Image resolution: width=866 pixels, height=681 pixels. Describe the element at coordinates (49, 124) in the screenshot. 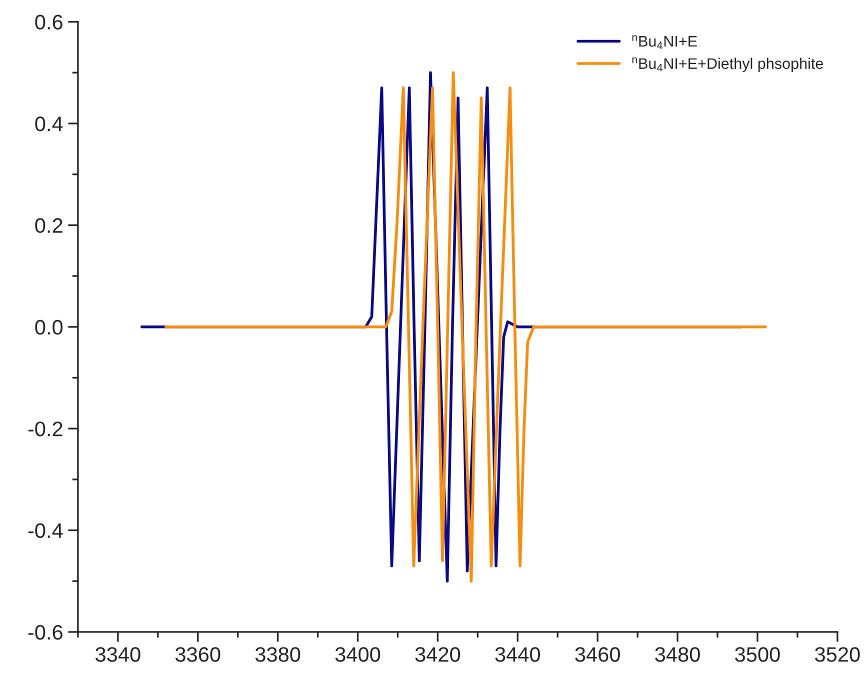

I see `y-tick-label: 0.4` at that location.